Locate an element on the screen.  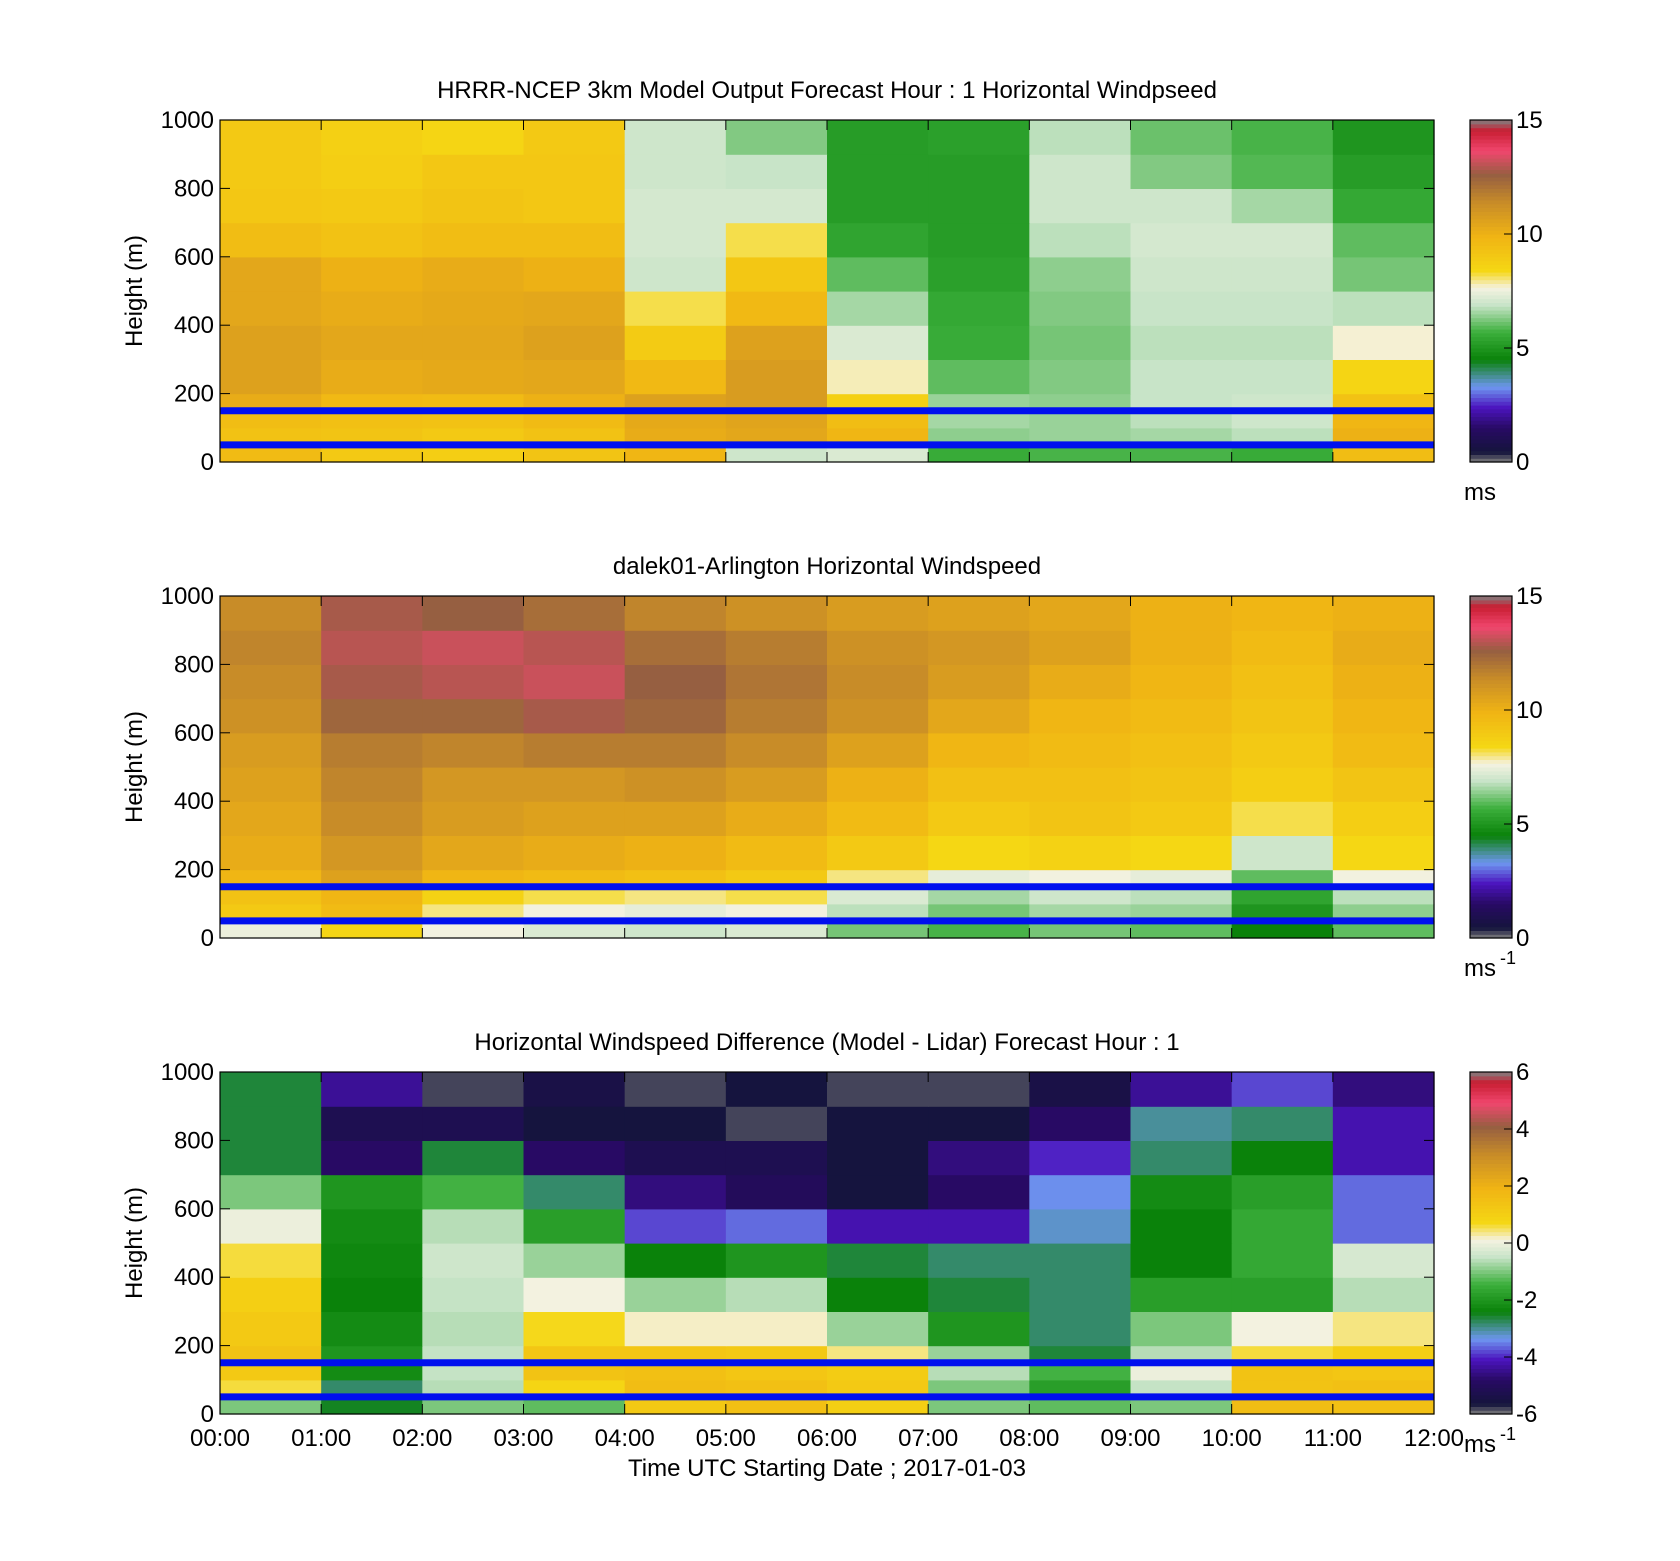
y-tick-label: 200 is located at coordinates (194, 1346).